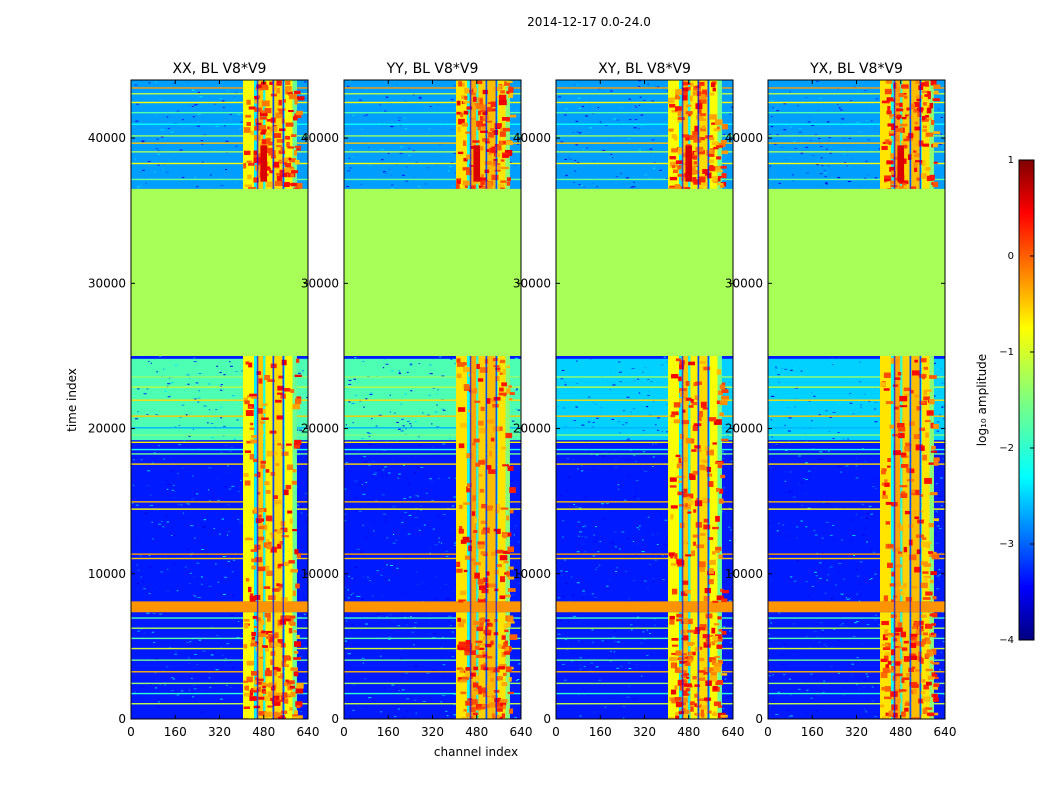  What do you see at coordinates (1006, 544) in the screenshot?
I see `colorbar-tick-label: −3` at bounding box center [1006, 544].